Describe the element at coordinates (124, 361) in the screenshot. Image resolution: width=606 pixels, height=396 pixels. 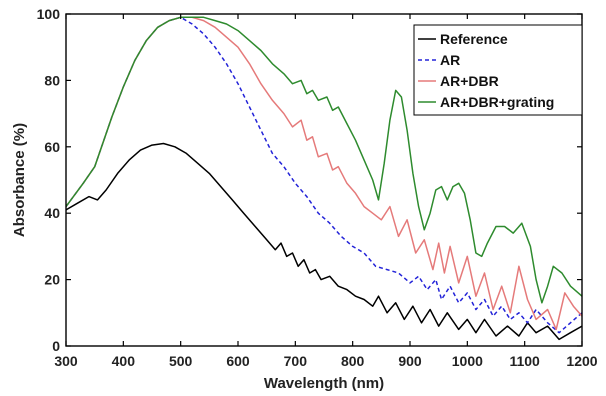
I see `x-tick-label: 400` at that location.